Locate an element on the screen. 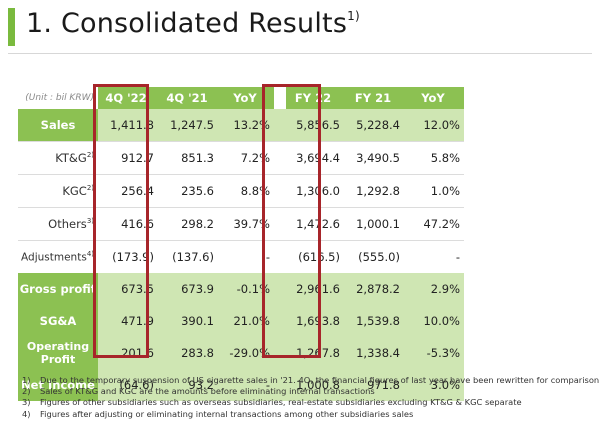 The height and width of the screenshot is (431, 600). table-cell: 39.7% is located at coordinates (247, 224).